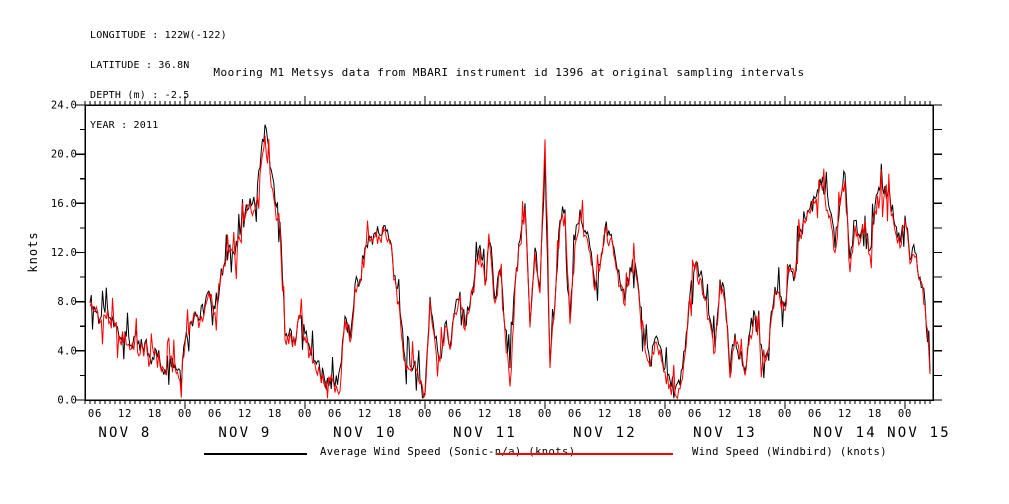  Describe the element at coordinates (67, 302) in the screenshot. I see `y-tick-label: 8.0` at that location.